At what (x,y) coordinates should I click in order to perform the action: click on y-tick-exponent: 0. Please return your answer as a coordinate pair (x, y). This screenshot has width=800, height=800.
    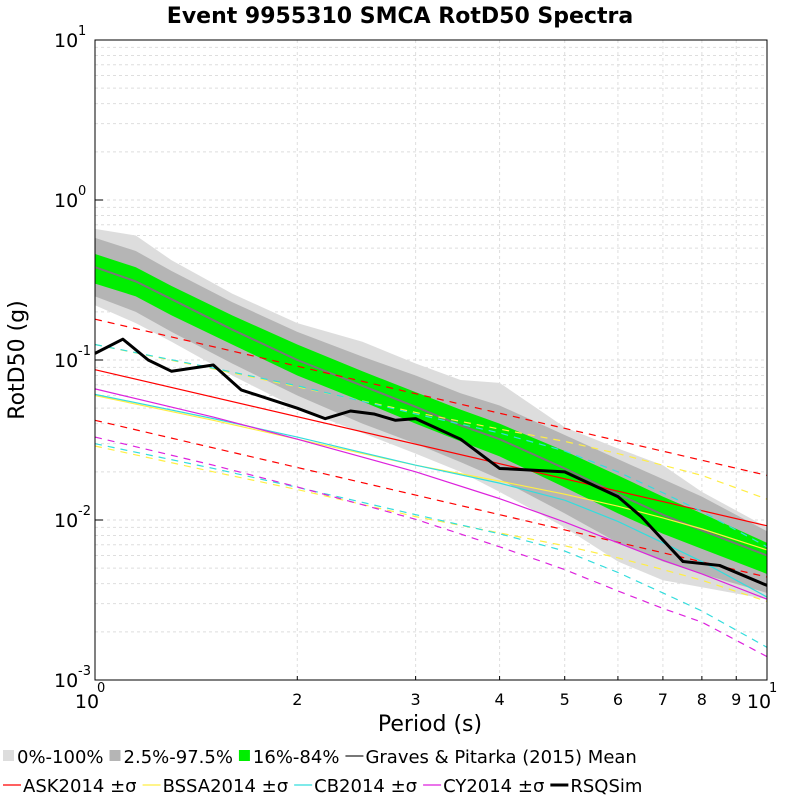
    Looking at the image, I should click on (82, 191).